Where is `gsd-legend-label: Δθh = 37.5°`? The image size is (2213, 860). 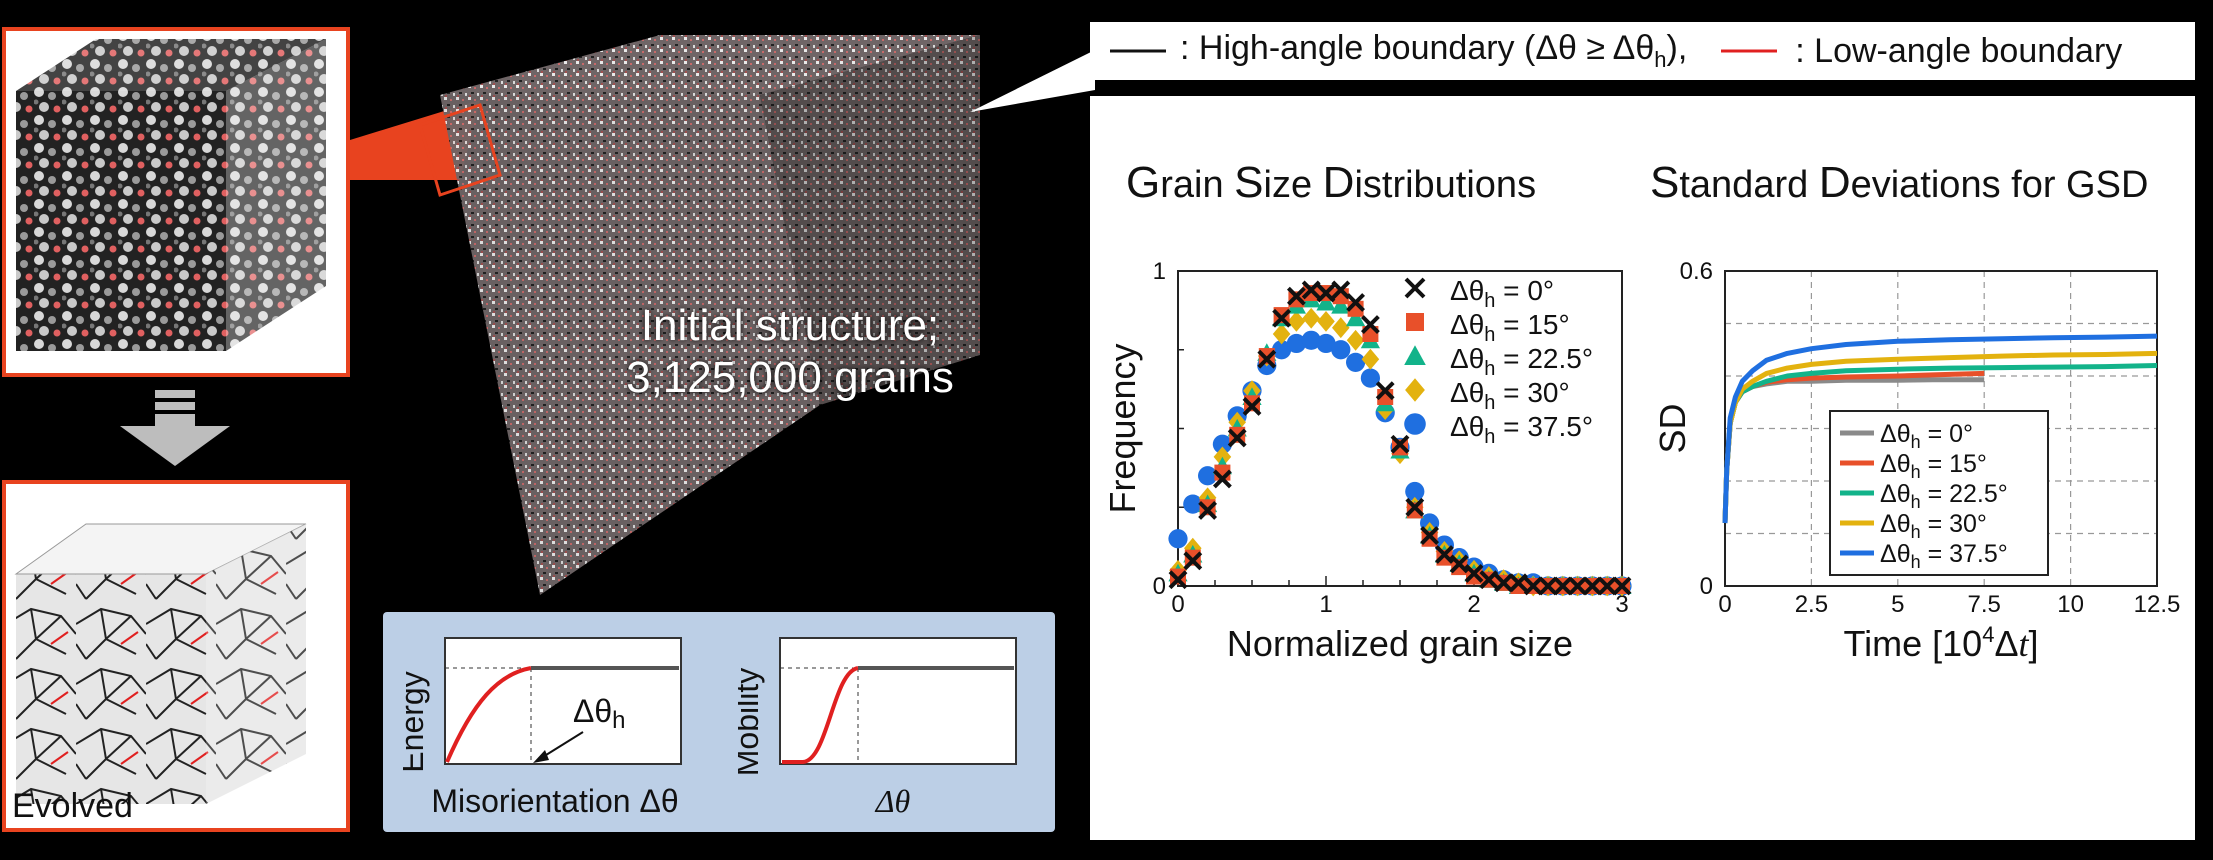
gsd-legend-label: Δθh = 37.5° is located at coordinates (1521, 429).